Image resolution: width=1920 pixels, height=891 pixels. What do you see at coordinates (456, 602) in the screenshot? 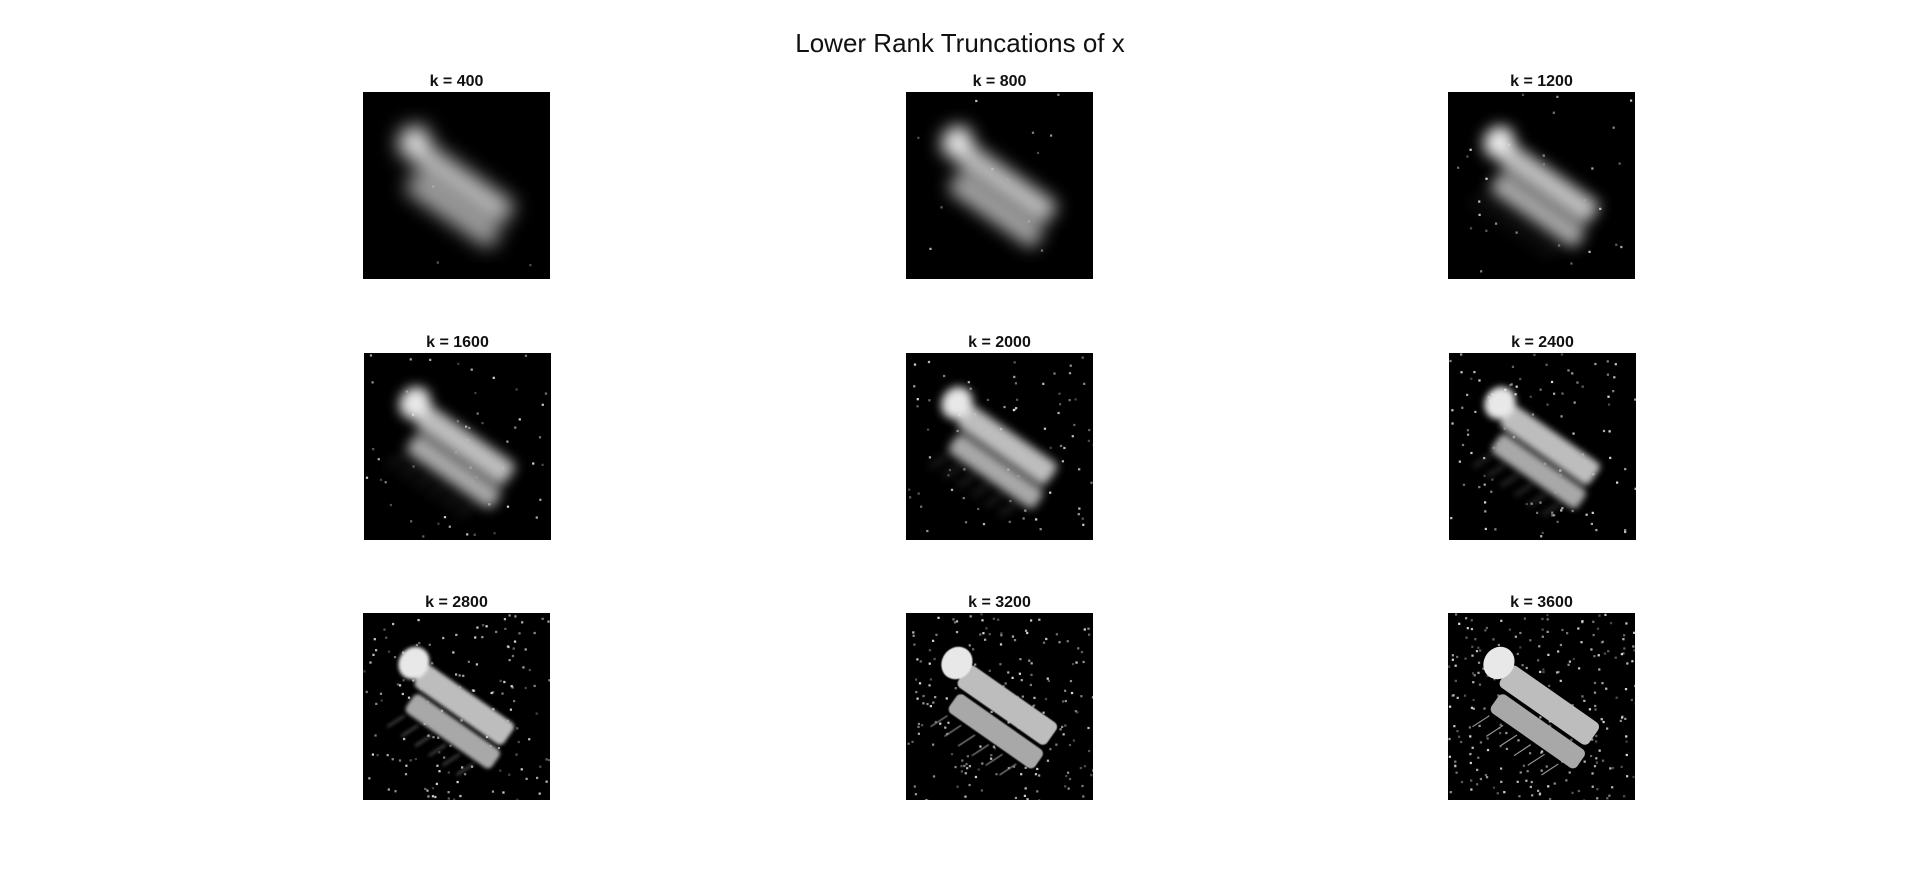
I see `subplot-title: k = 2800` at bounding box center [456, 602].